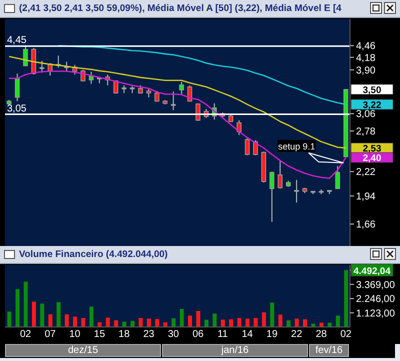 The width and height of the screenshot is (400, 361). Describe the element at coordinates (376, 300) in the screenshot. I see `y-tick-label: 2.246,00` at that location.